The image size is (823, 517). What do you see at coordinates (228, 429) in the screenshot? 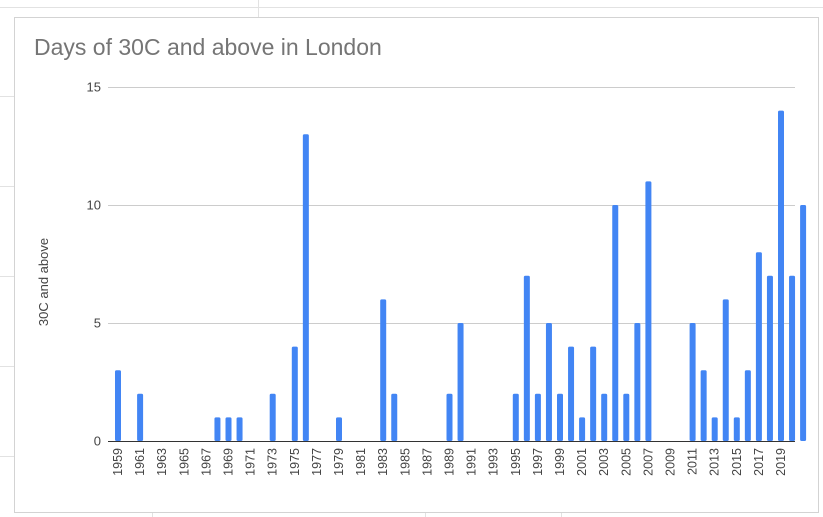
I see `bar-1969` at bounding box center [228, 429].